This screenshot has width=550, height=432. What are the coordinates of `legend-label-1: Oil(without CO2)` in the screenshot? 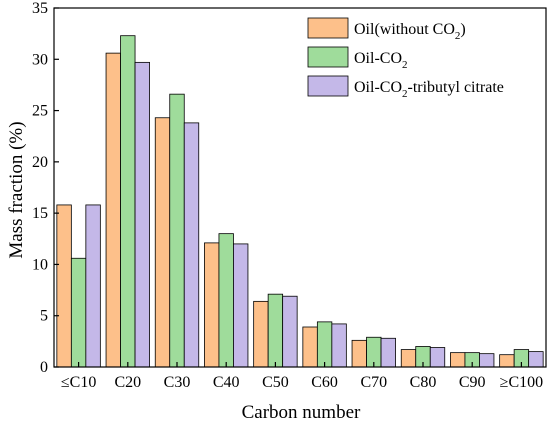 It's located at (410, 31).